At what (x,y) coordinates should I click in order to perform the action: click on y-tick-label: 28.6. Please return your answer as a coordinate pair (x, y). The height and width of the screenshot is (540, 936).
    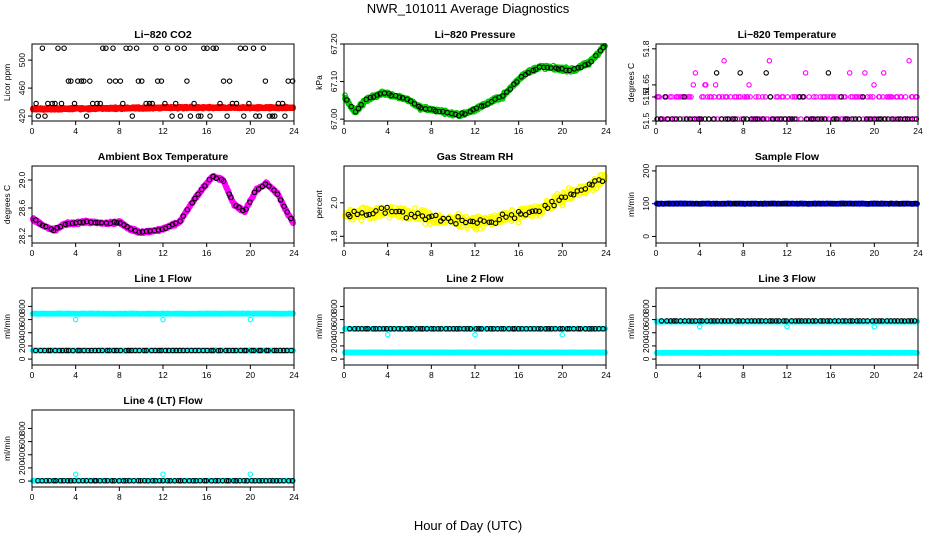
    Looking at the image, I should click on (22, 207).